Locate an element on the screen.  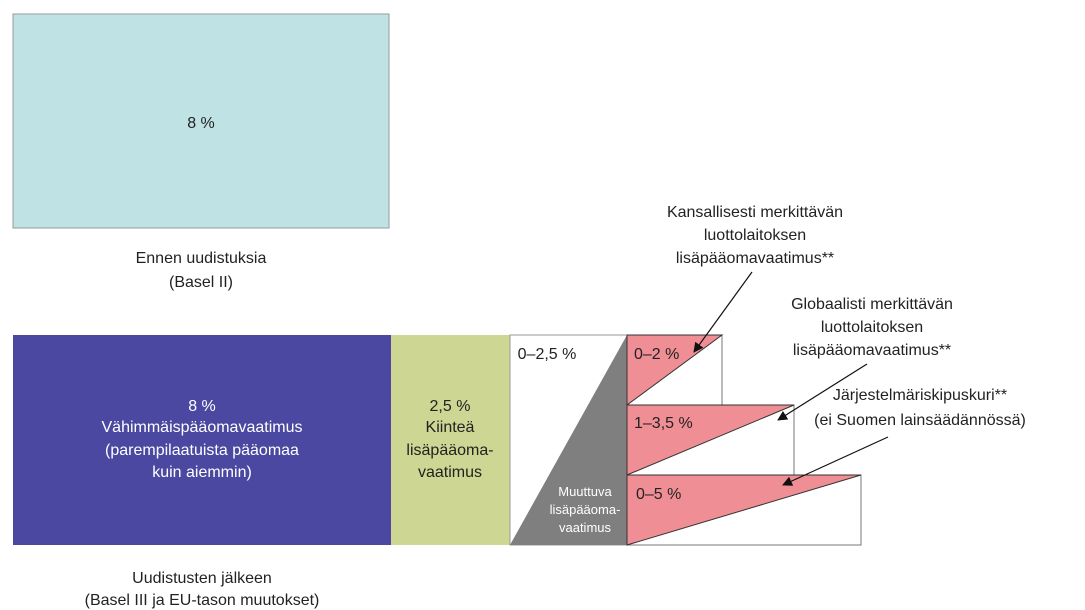
after-caption-line2: (Basel III ja EU-tason muutokset) is located at coordinates (202, 600).